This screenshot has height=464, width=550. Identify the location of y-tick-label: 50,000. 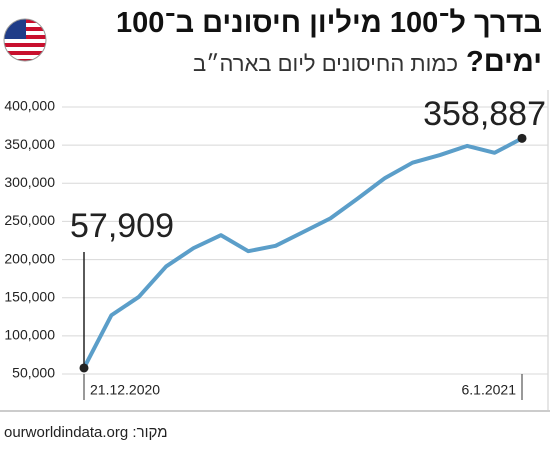
(33, 373).